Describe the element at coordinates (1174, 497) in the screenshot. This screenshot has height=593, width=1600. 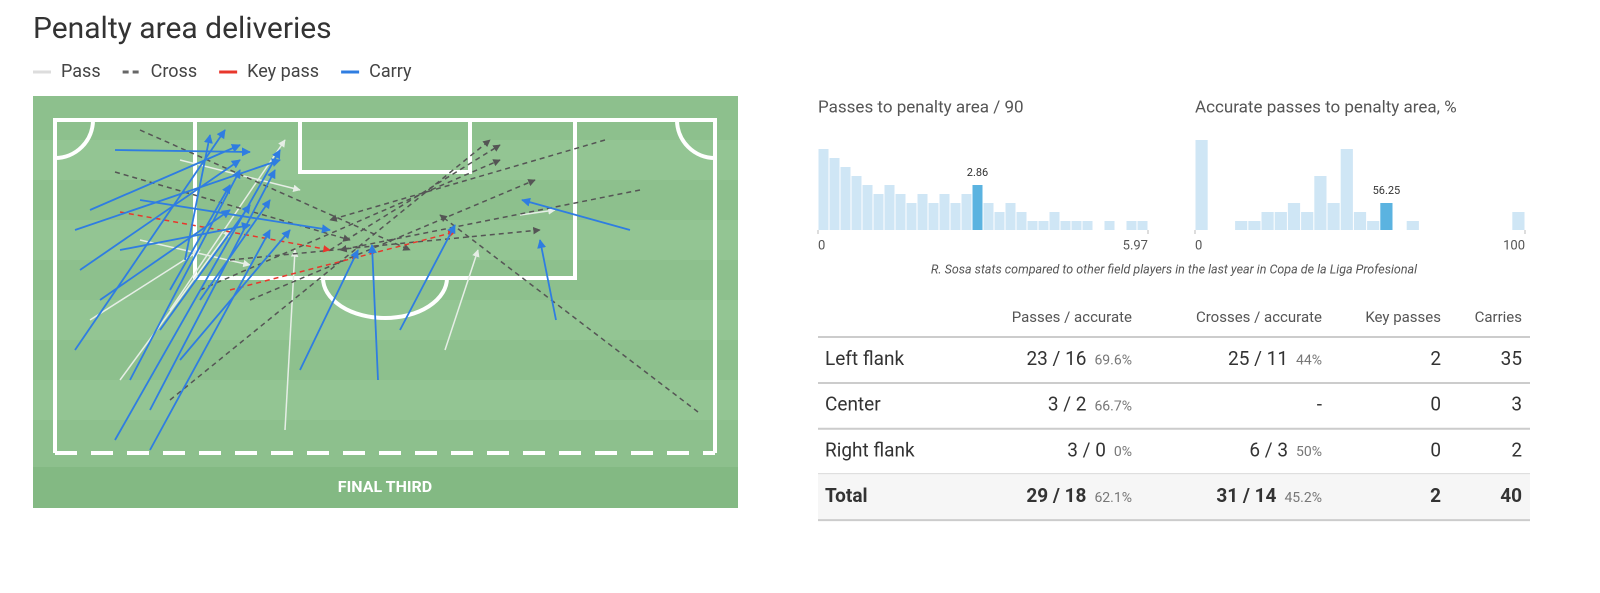
I see `total-row-bg` at that location.